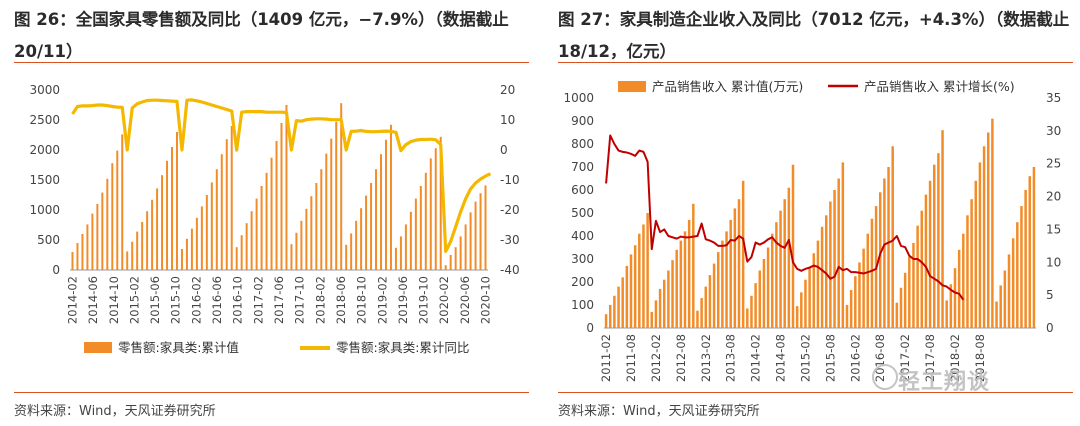 This screenshot has height=426, width=1080. I want to click on y-left-tick-label: 300, so click(582, 259).